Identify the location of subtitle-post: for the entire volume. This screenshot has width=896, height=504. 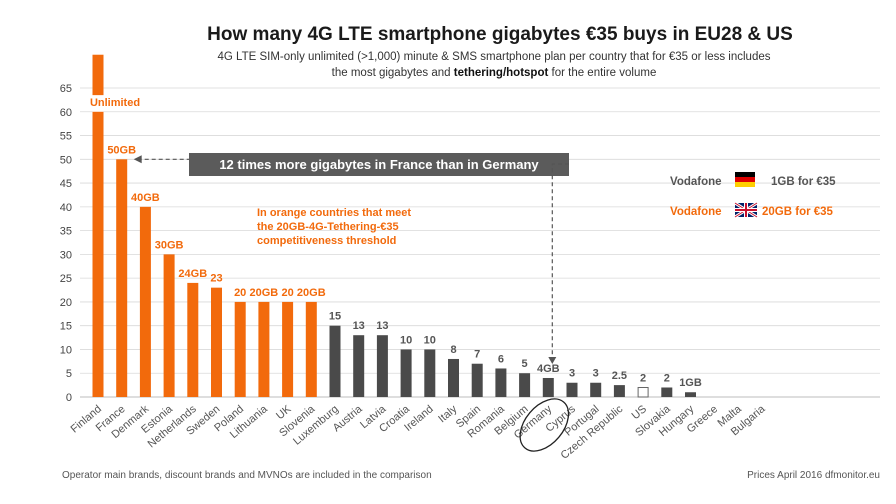
(602, 73).